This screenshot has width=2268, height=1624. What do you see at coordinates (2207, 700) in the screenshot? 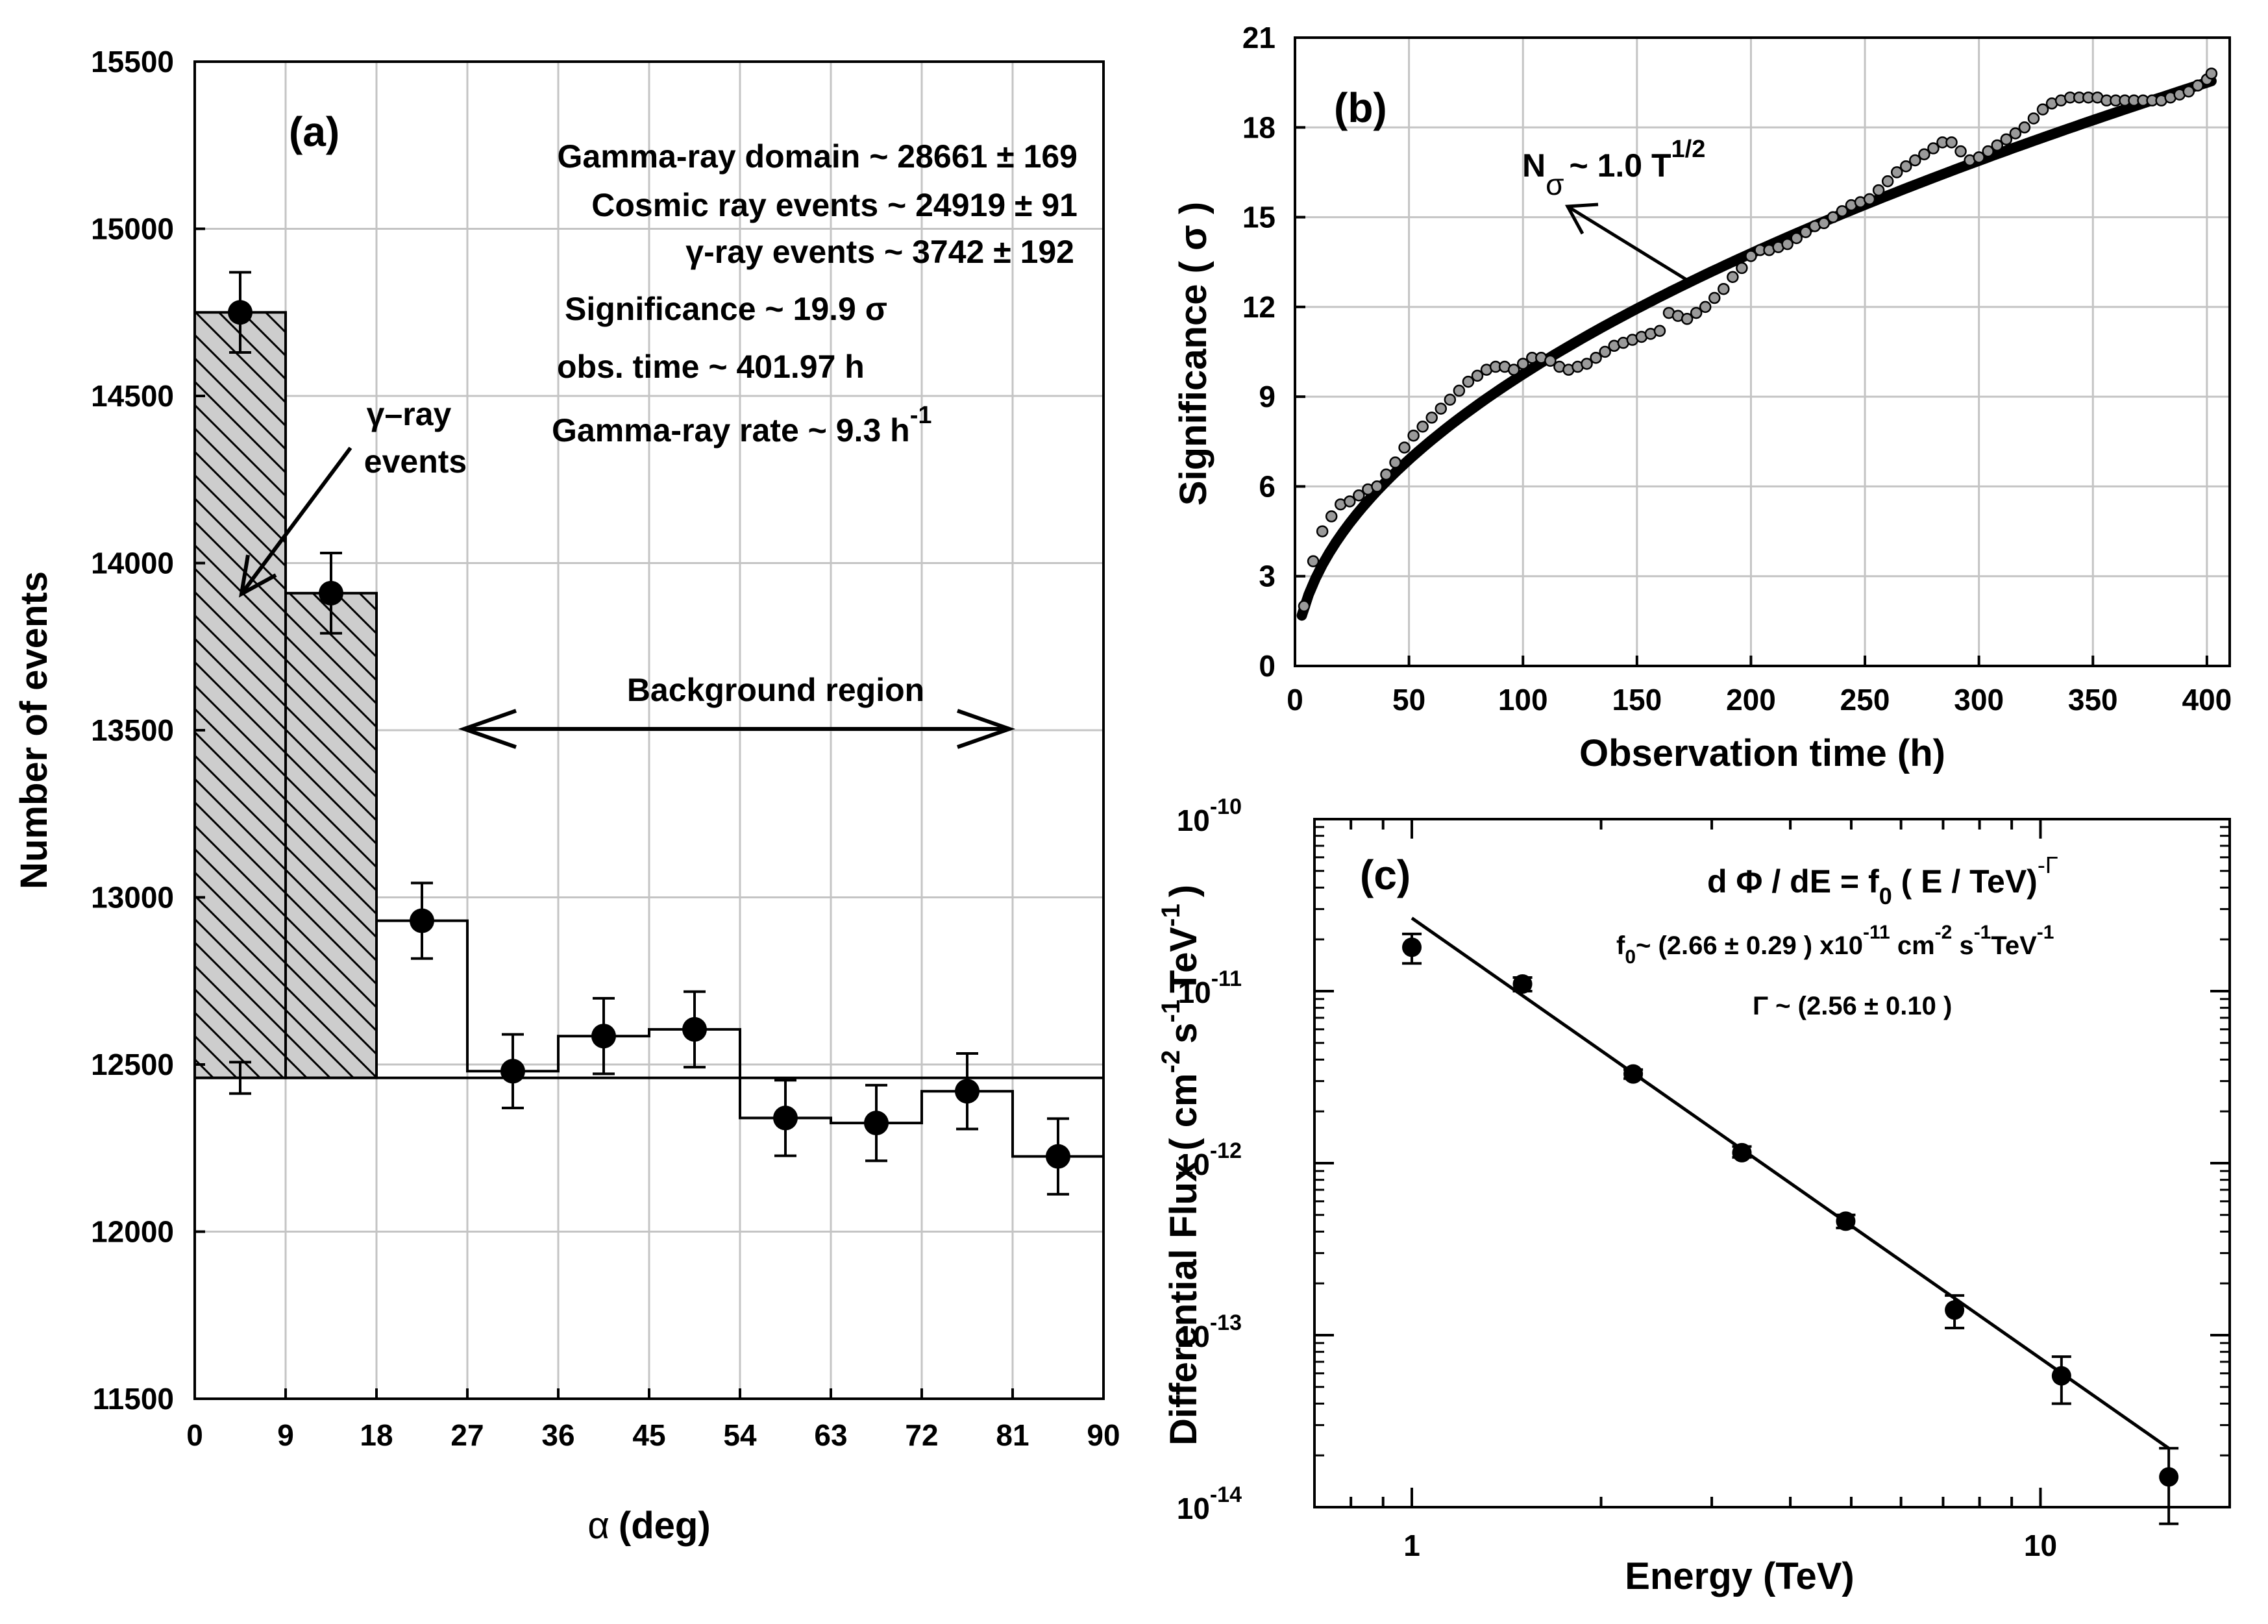
I see `panel-b-x-tick-label: 400` at bounding box center [2207, 700].